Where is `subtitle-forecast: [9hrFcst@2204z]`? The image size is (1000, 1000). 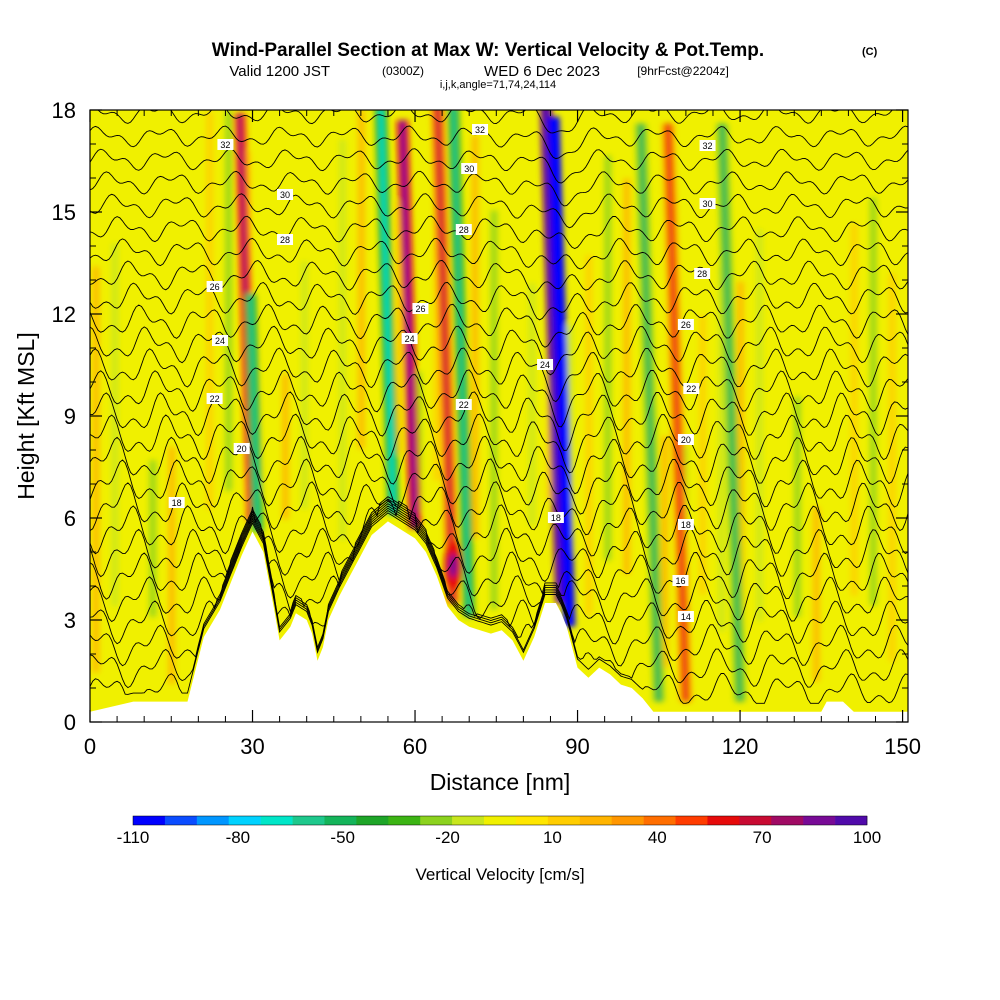 subtitle-forecast: [9hrFcst@2204z] is located at coordinates (683, 71).